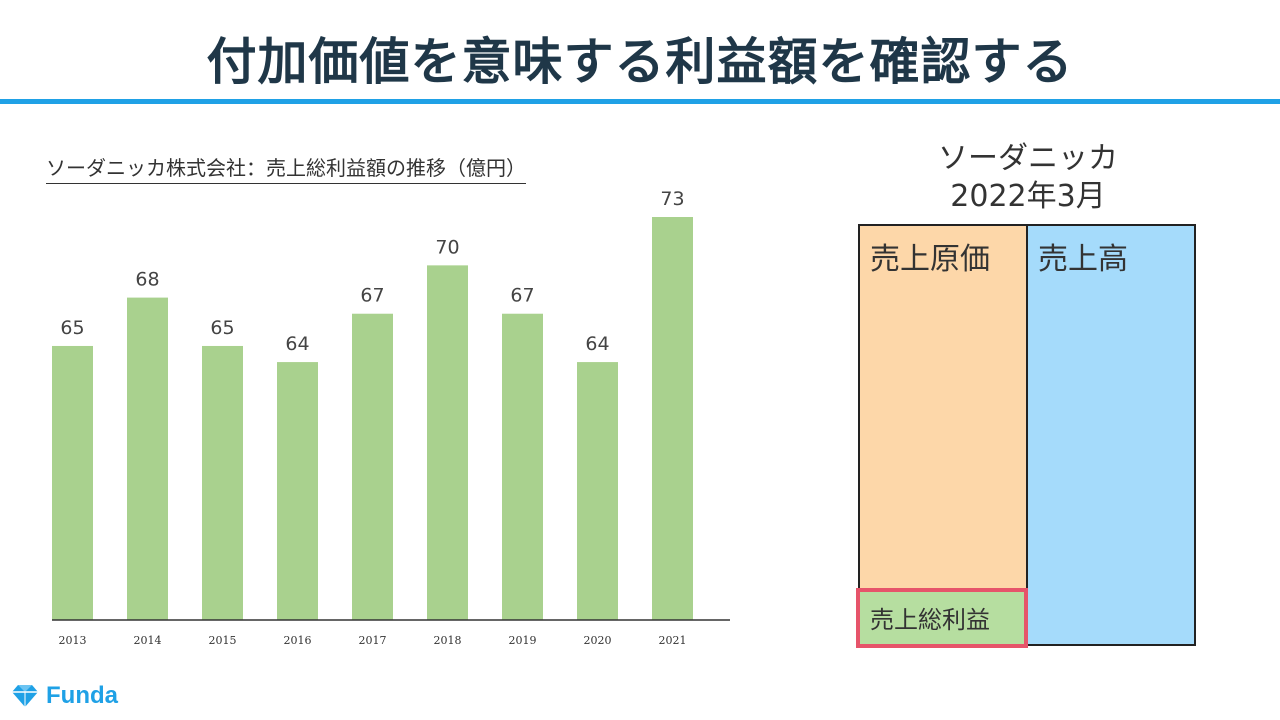 The image size is (1280, 720). Describe the element at coordinates (672, 418) in the screenshot. I see `bar-2021` at that location.